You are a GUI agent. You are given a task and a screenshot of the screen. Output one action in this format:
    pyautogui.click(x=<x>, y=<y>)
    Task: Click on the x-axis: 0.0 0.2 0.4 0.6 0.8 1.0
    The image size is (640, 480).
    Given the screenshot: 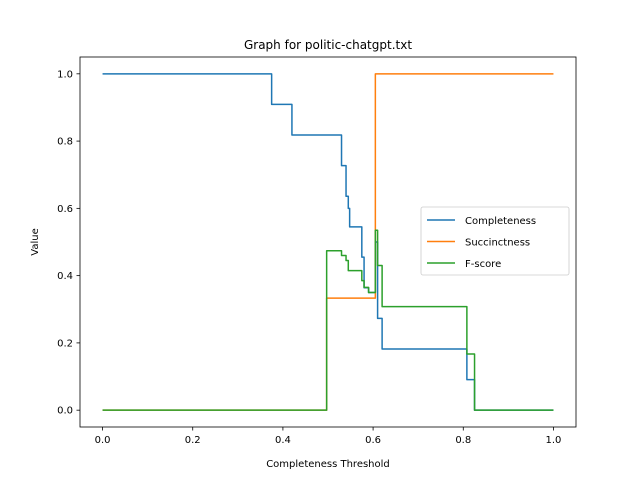 What is the action you would take?
    pyautogui.click(x=328, y=436)
    